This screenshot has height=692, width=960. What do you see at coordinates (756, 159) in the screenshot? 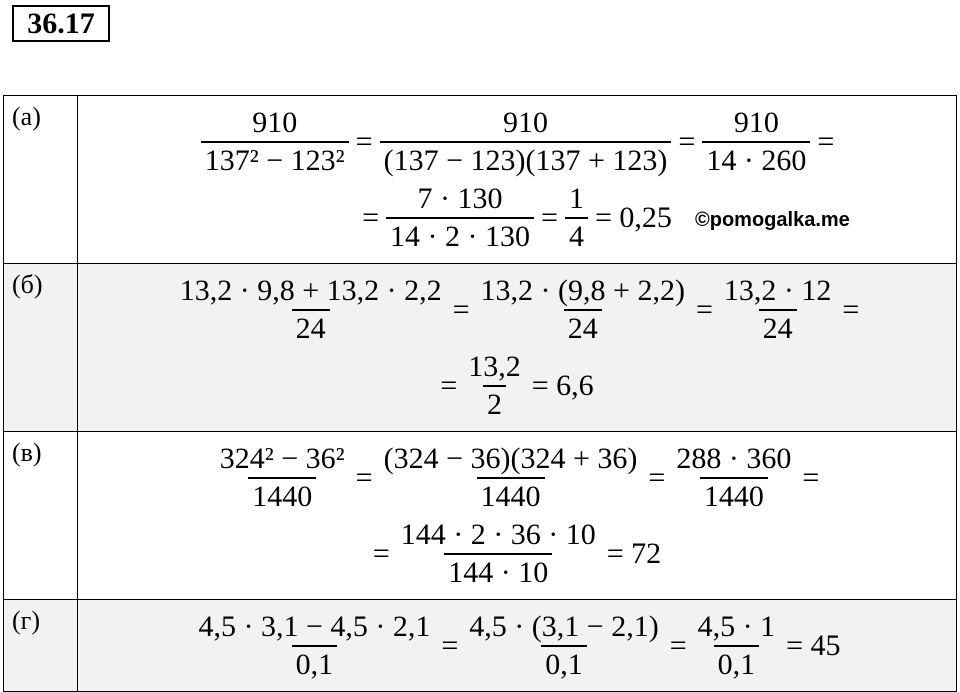
I see `denominator: 14 · 260` at bounding box center [756, 159].